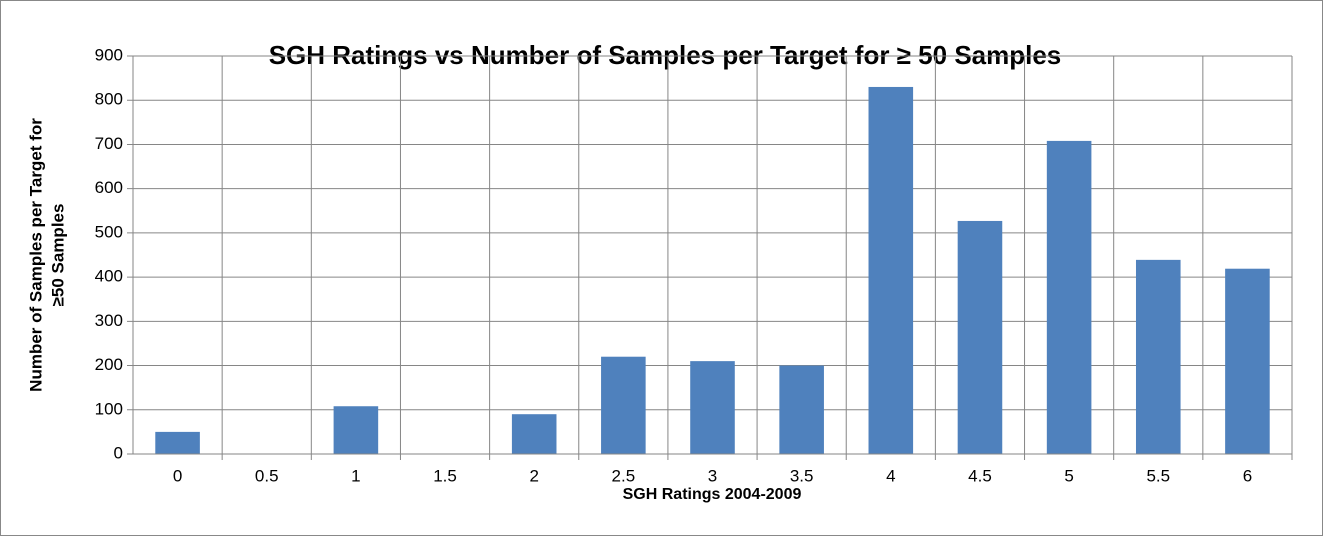 The image size is (1324, 536). I want to click on x-axis-title: SGH Ratings 2004-2009, so click(712, 494).